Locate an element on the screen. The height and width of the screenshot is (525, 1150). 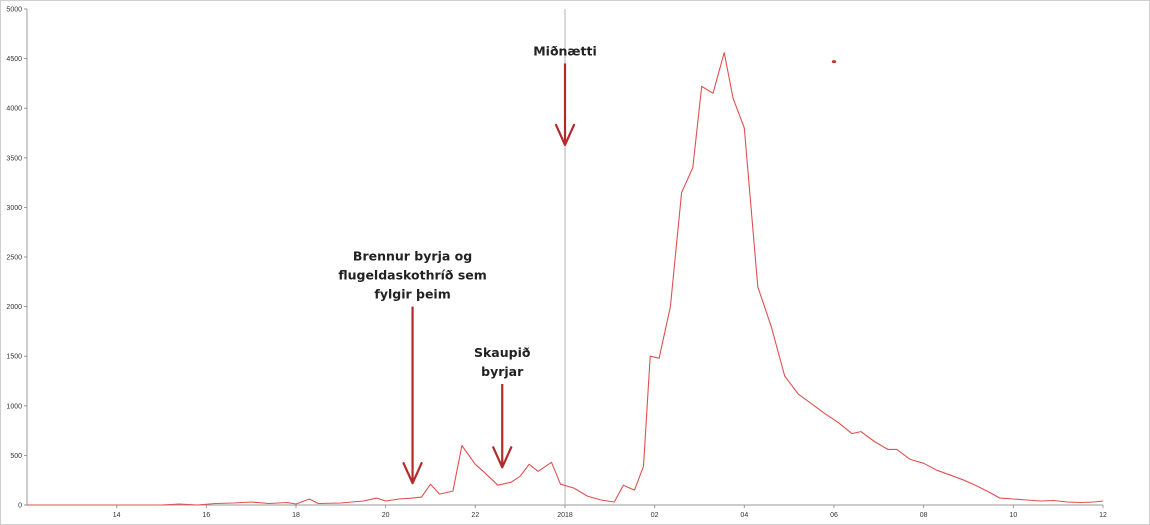
markers-layer is located at coordinates (834, 62).